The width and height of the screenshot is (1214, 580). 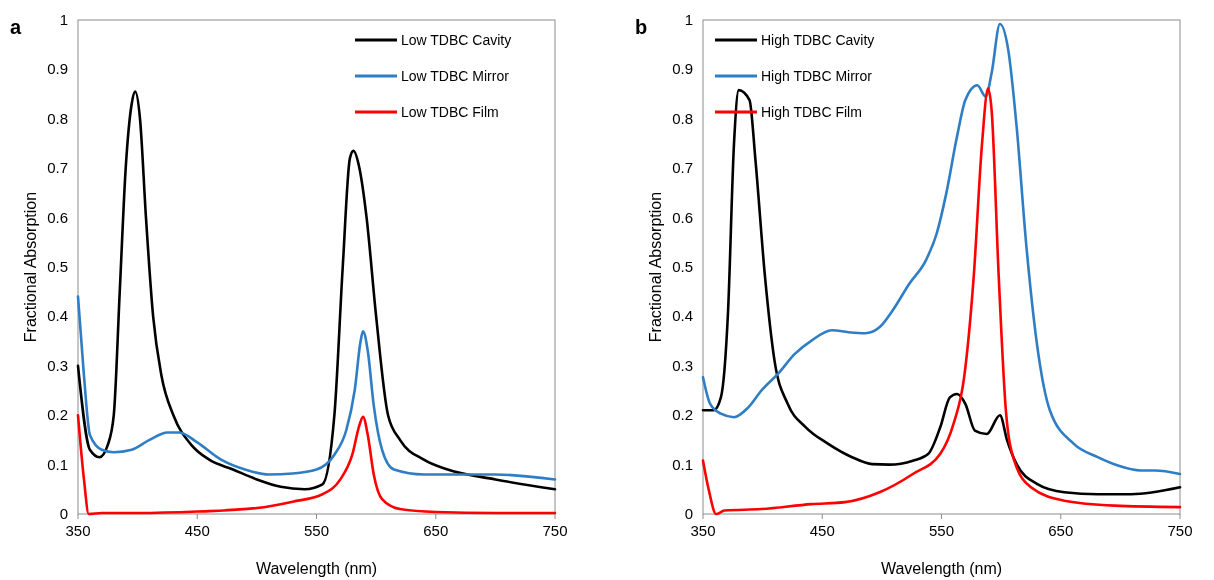 I want to click on chart-title: b, so click(x=641, y=27).